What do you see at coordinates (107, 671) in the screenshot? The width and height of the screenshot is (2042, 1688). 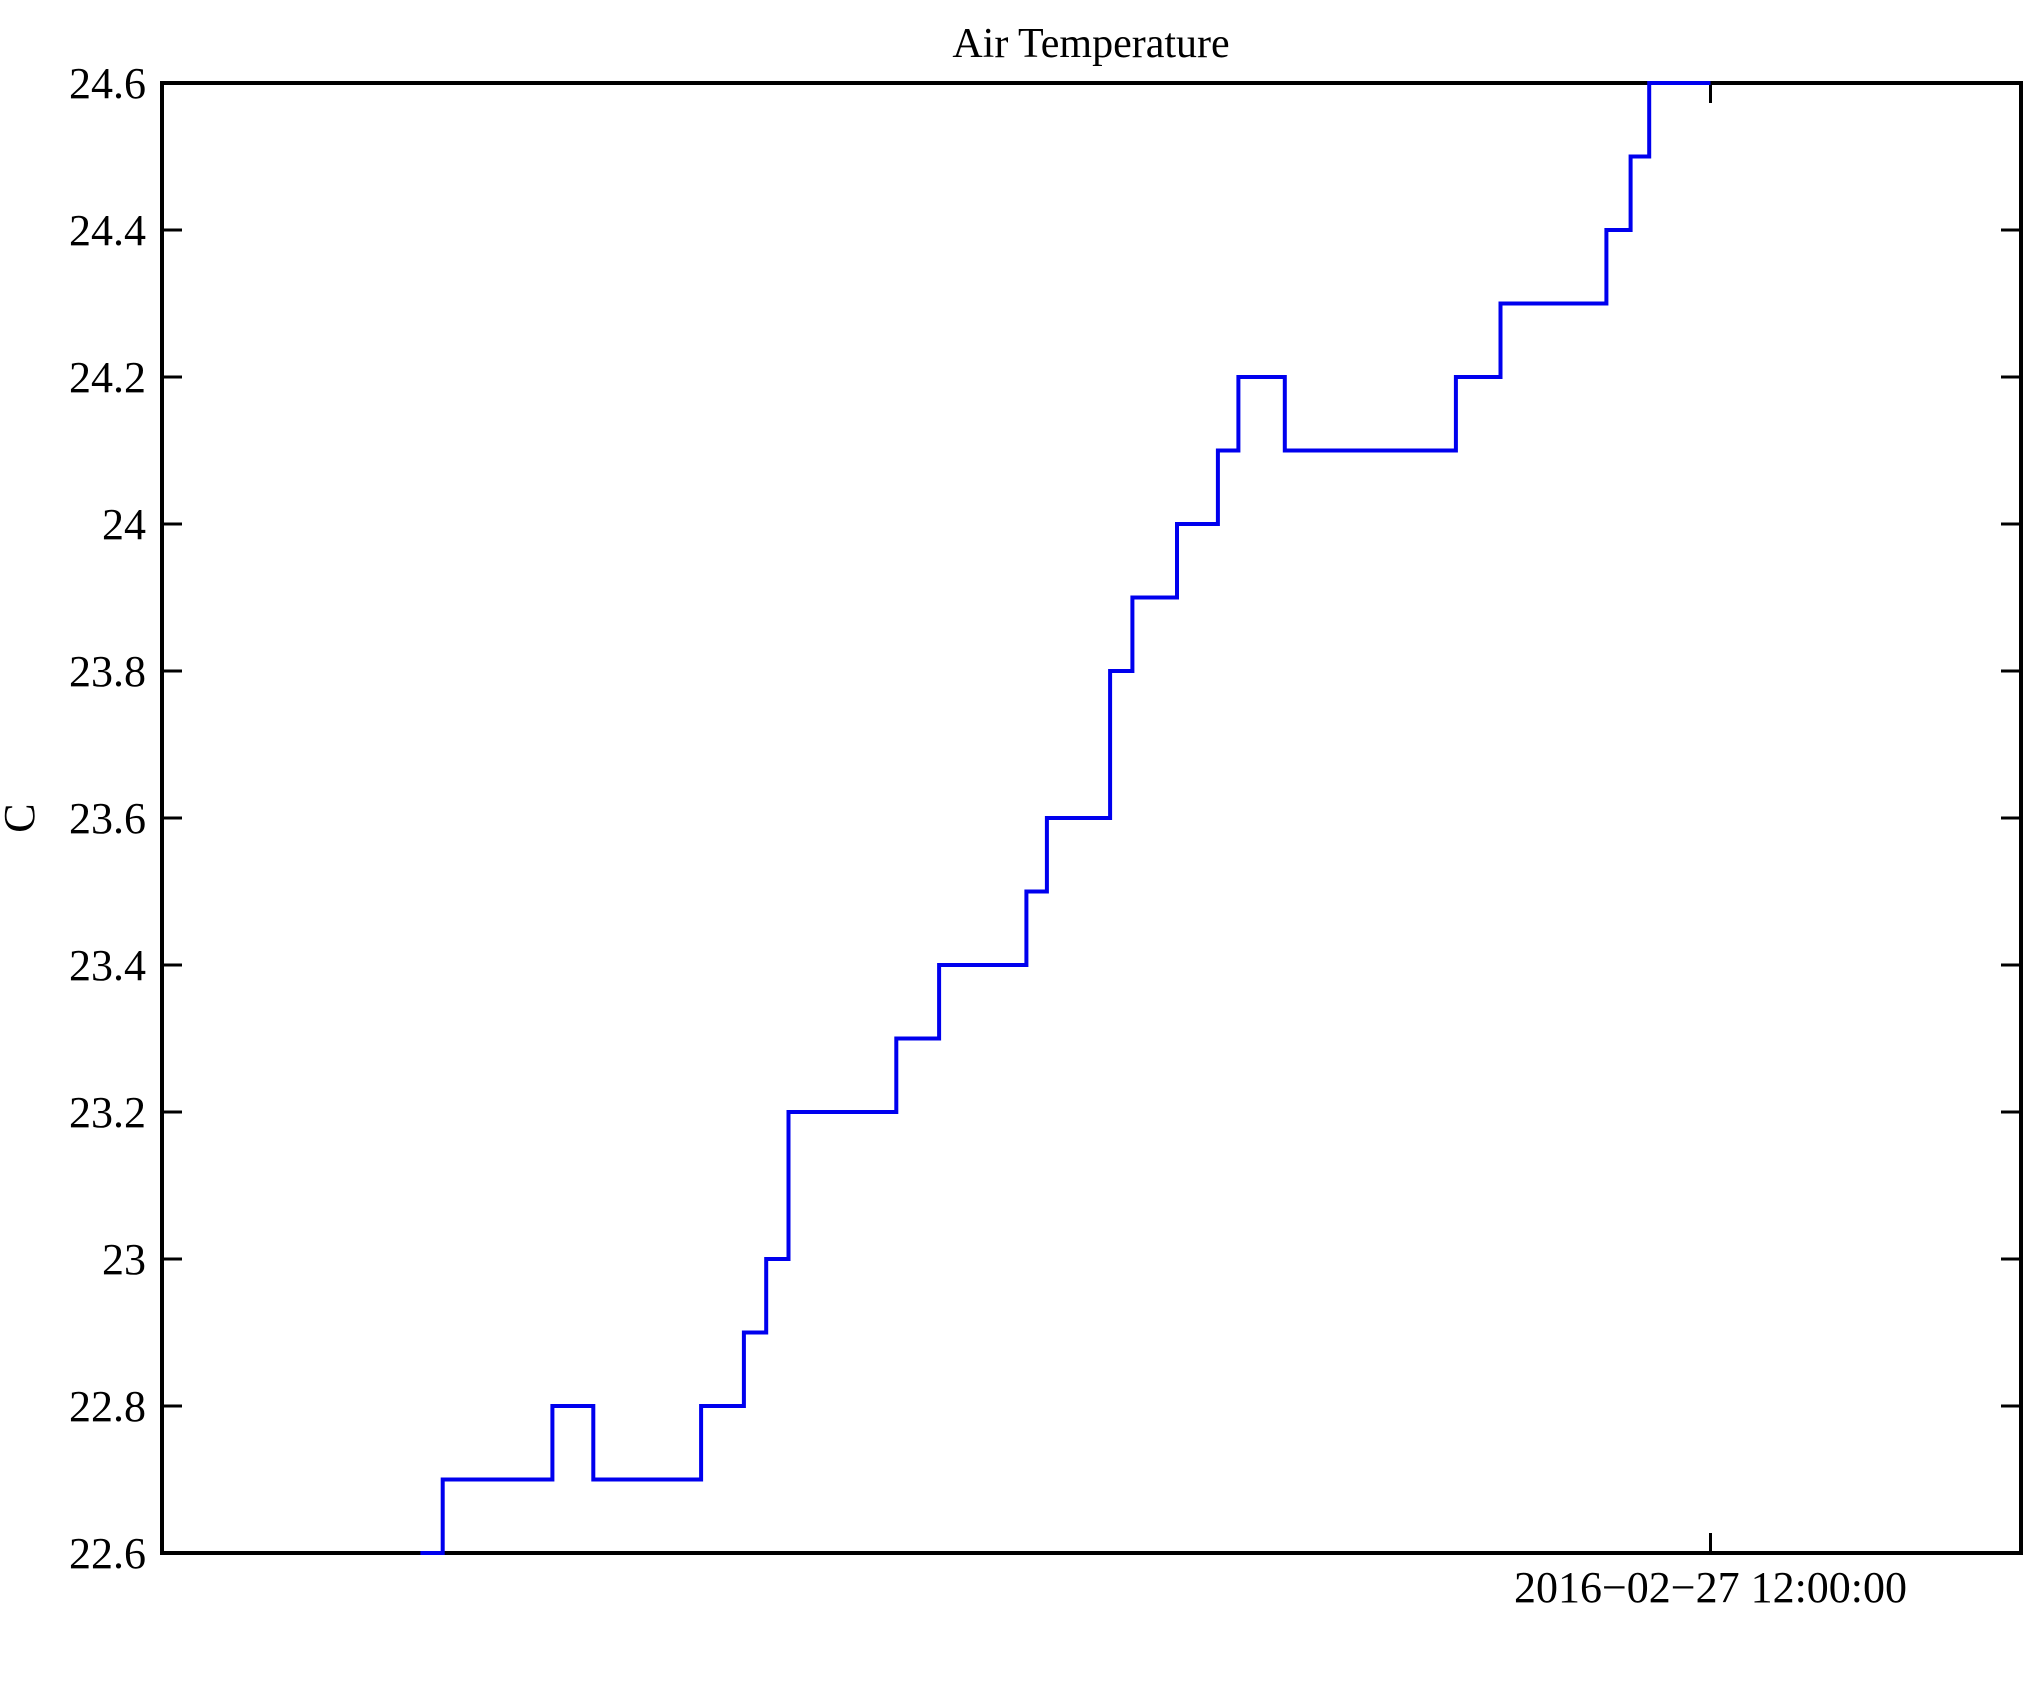 I see `y-tick-label: 23.8` at bounding box center [107, 671].